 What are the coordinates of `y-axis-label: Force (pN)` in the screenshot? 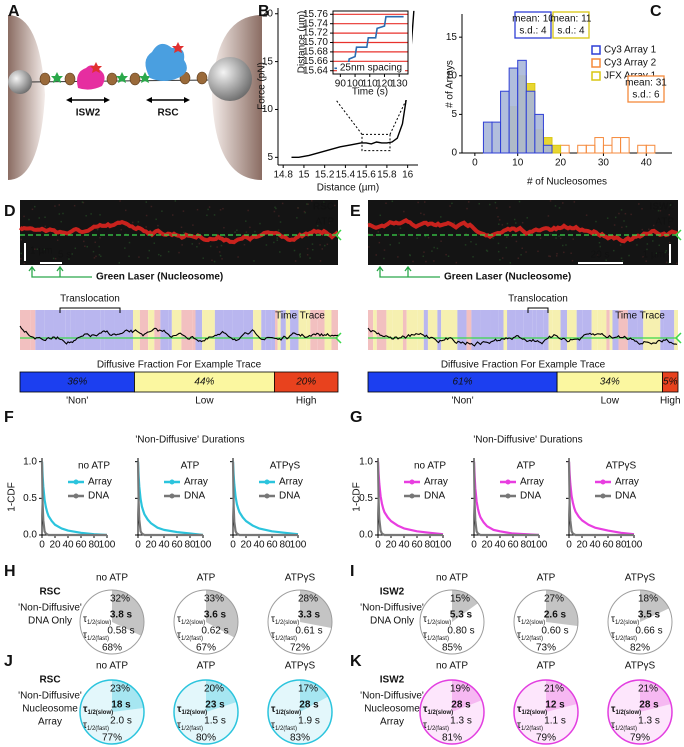 It's located at (262, 86).